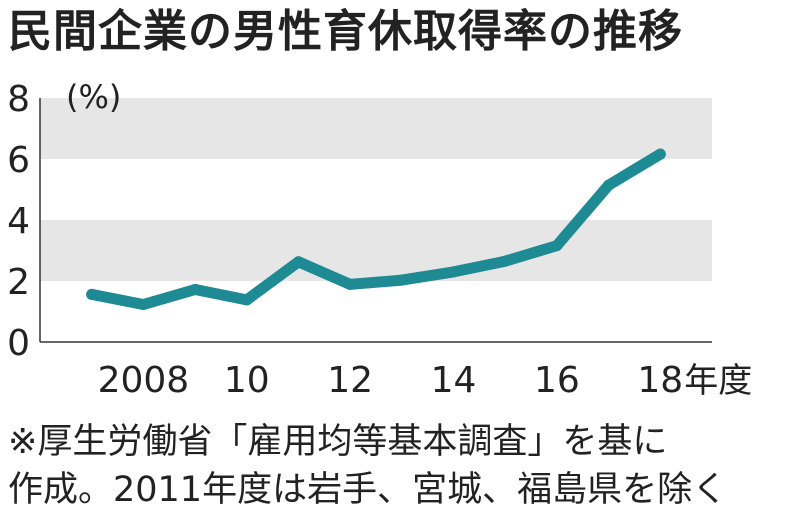 The image size is (798, 520). What do you see at coordinates (345, 31) in the screenshot?
I see `chart-title: 民間企業の男性育休取得率の推移` at bounding box center [345, 31].